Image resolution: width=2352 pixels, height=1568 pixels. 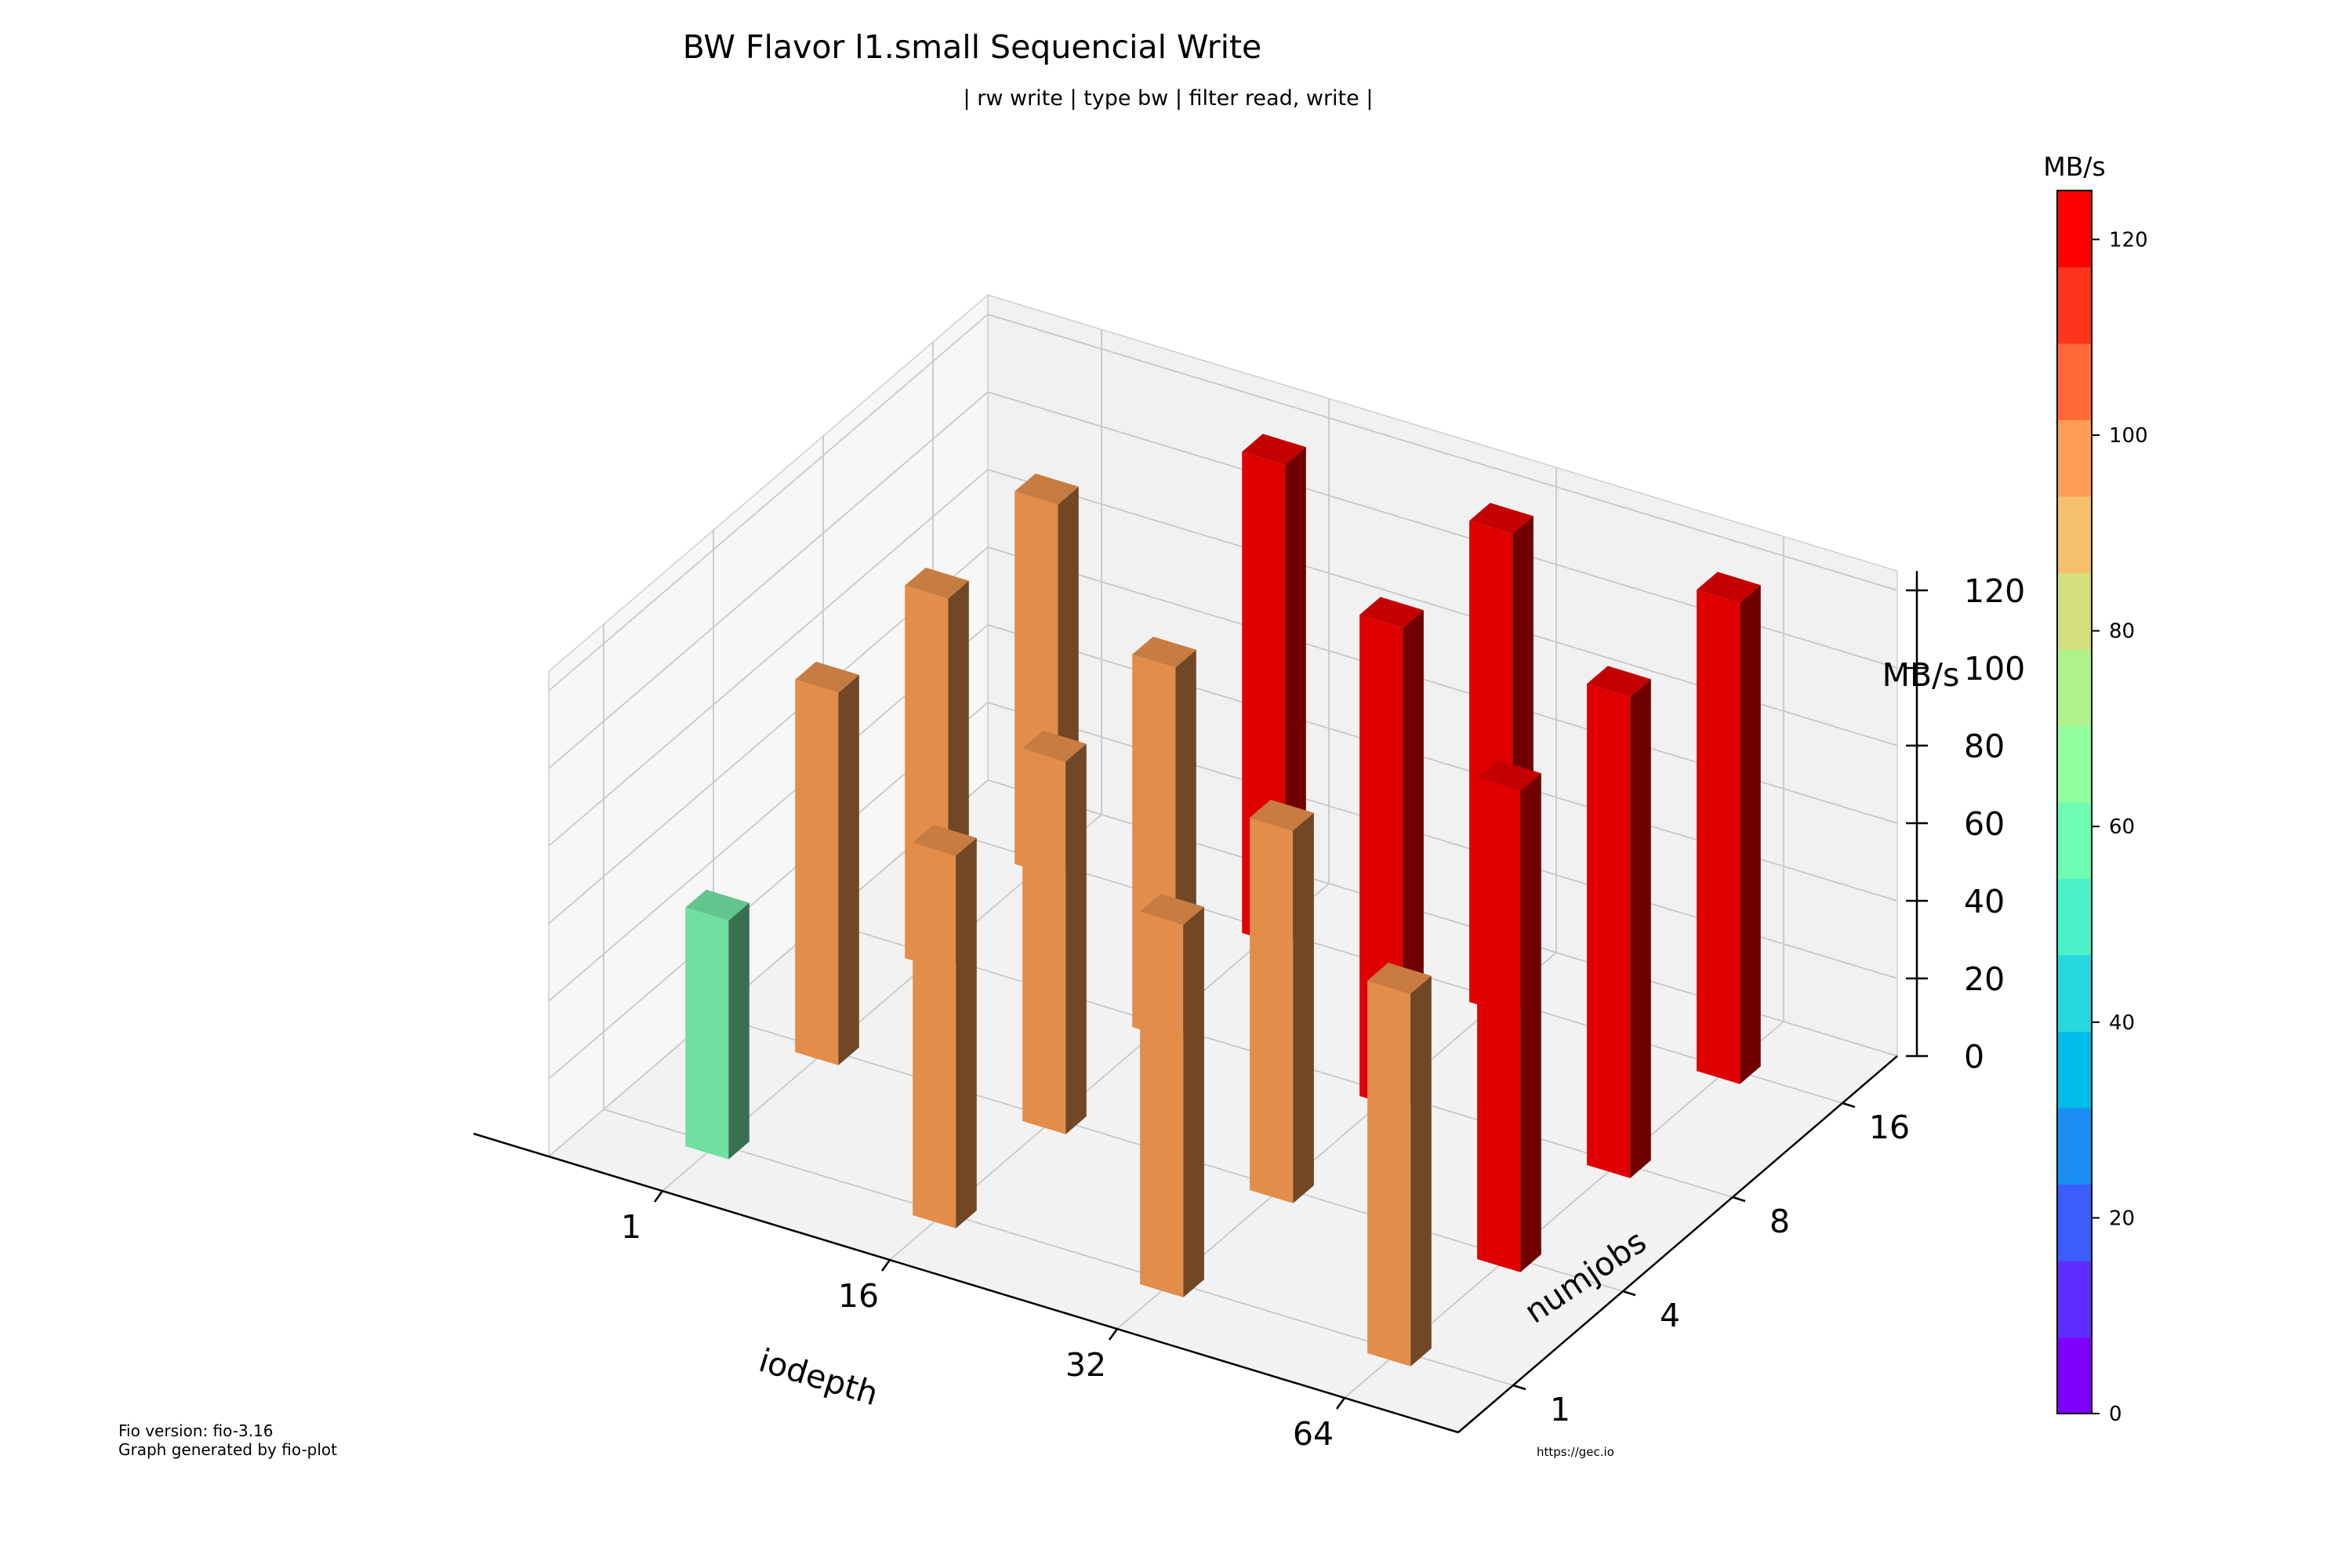 I want to click on colorbar-tick-label: 80, so click(x=2122, y=632).